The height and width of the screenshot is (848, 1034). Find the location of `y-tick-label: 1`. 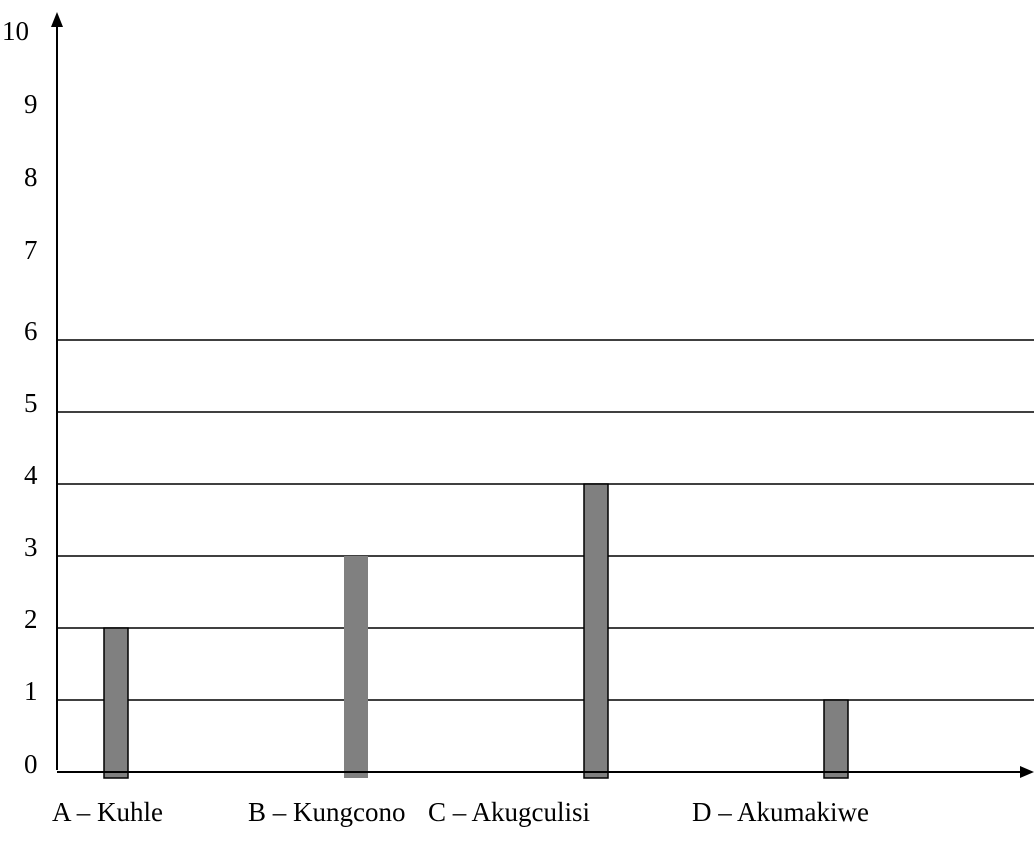

y-tick-label: 1 is located at coordinates (31, 691).